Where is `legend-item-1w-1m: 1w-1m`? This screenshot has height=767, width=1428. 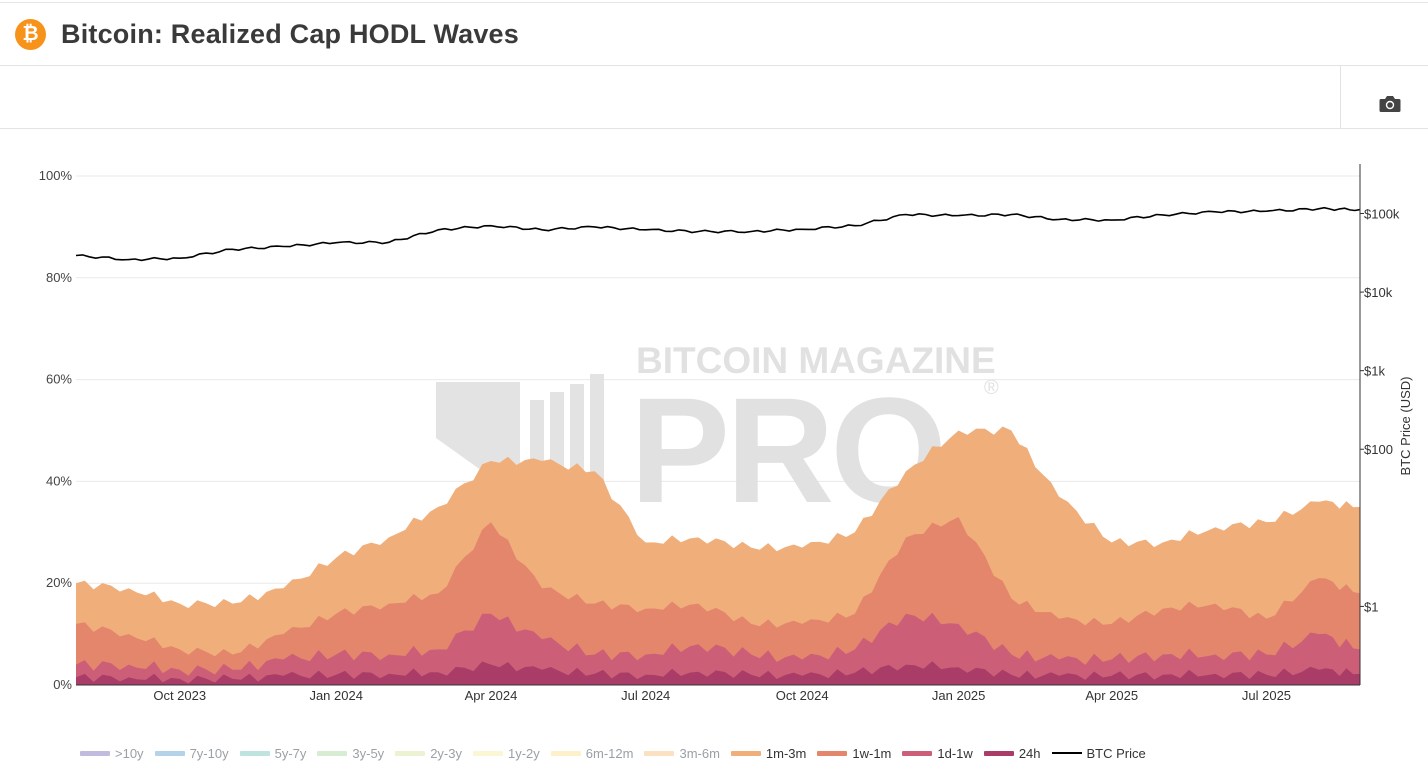
legend-item-1w-1m: 1w-1m is located at coordinates (854, 753).